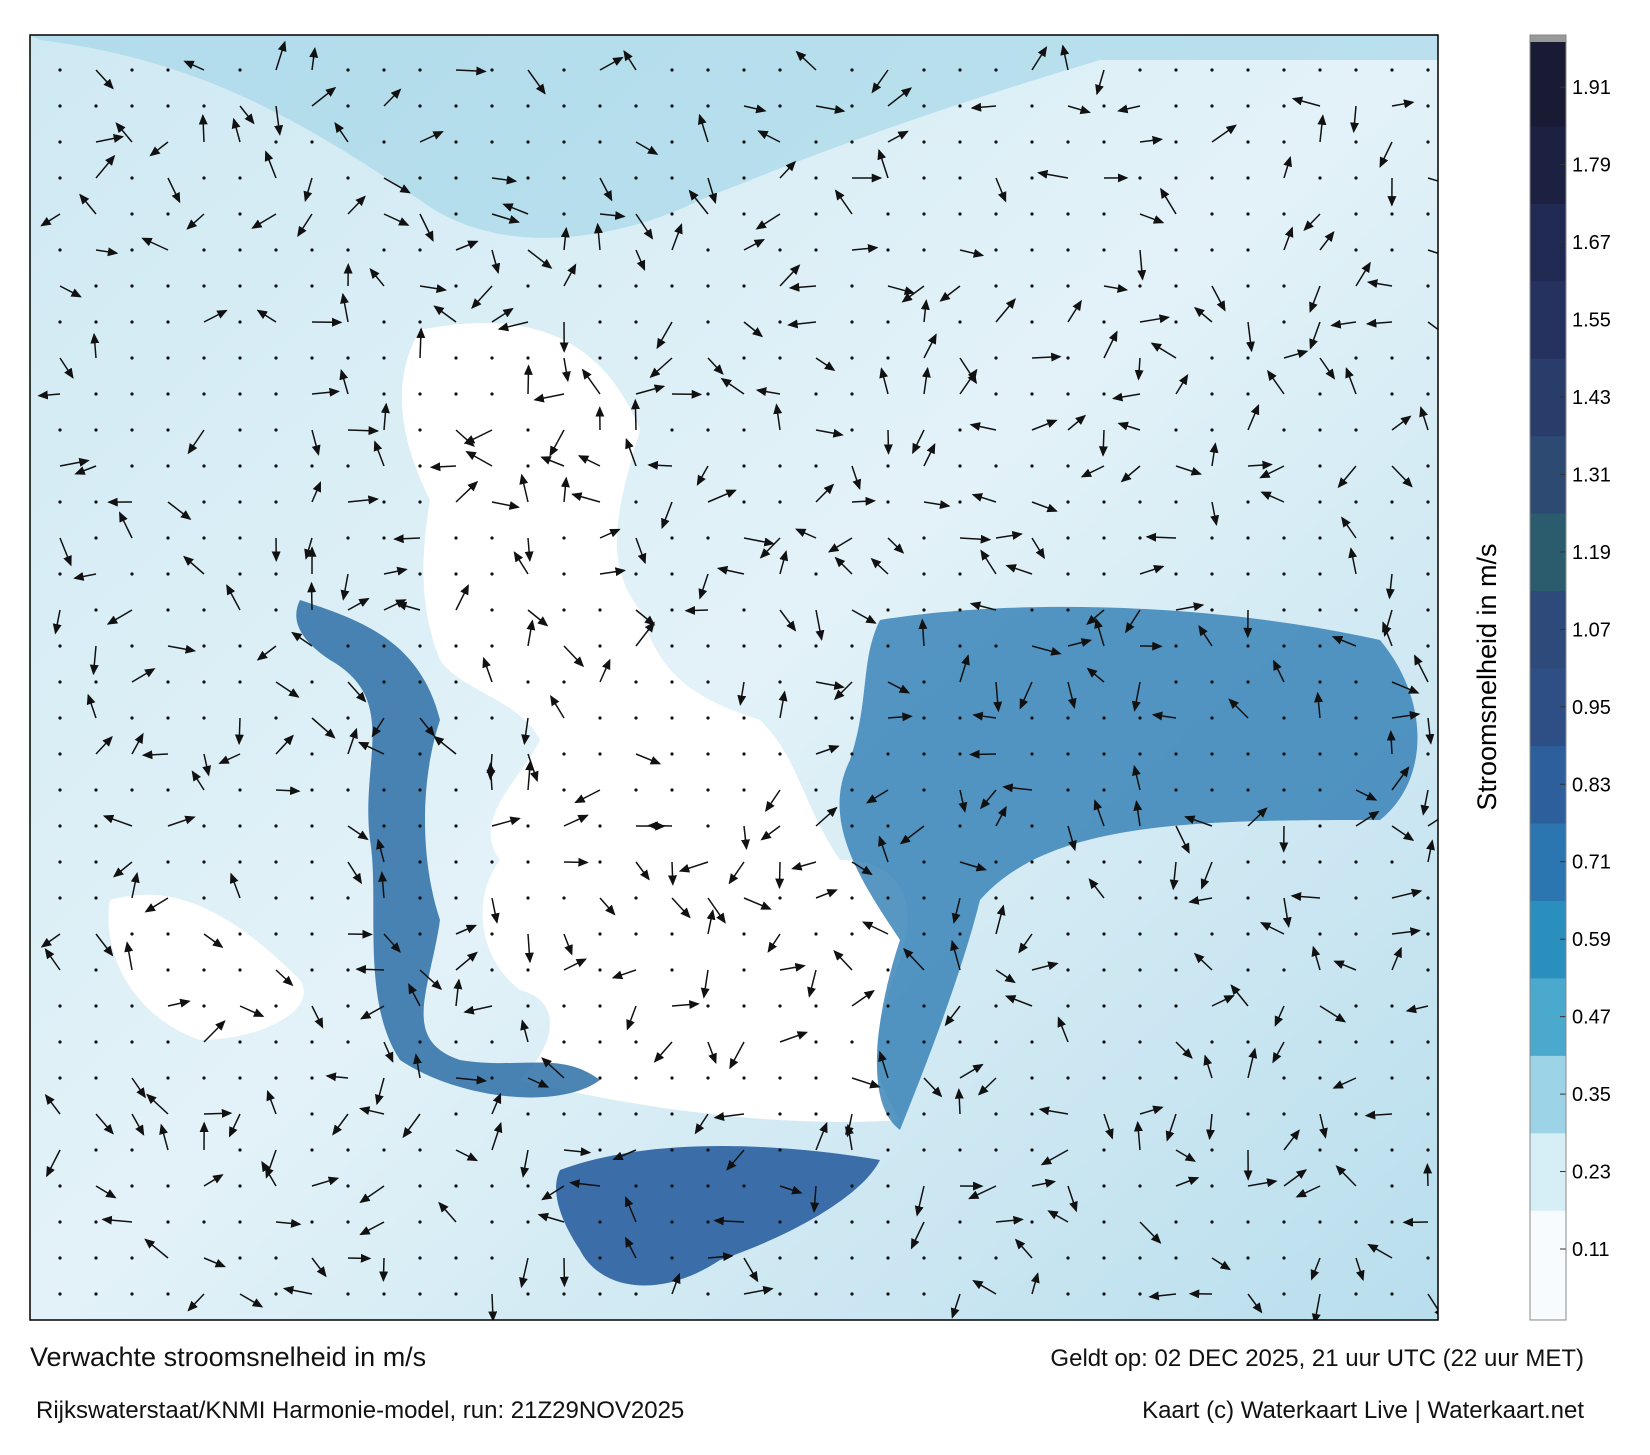  I want to click on colorbar-band, so click(1548, 1265).